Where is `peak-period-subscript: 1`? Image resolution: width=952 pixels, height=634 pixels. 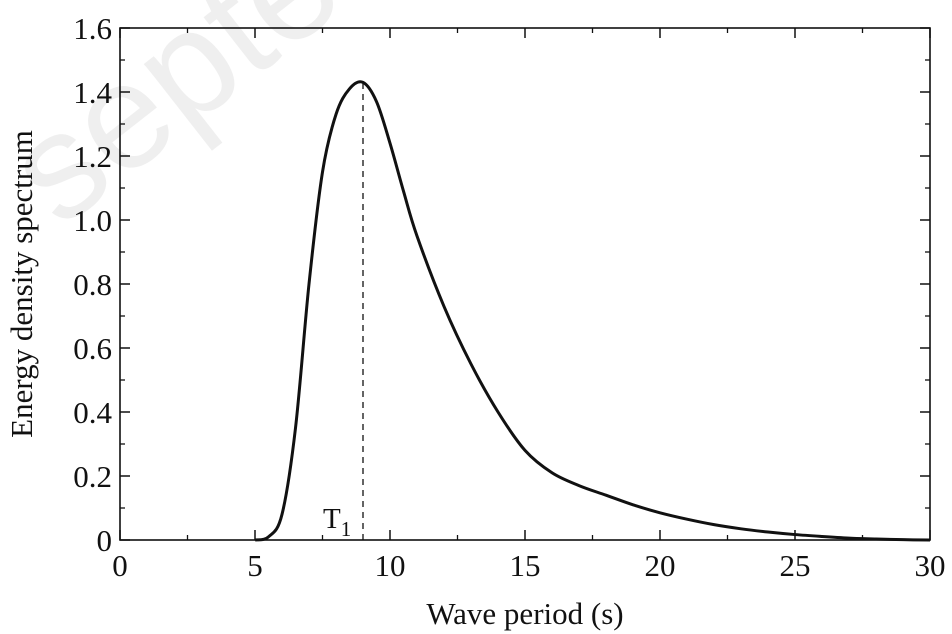 peak-period-subscript: 1 is located at coordinates (346, 529).